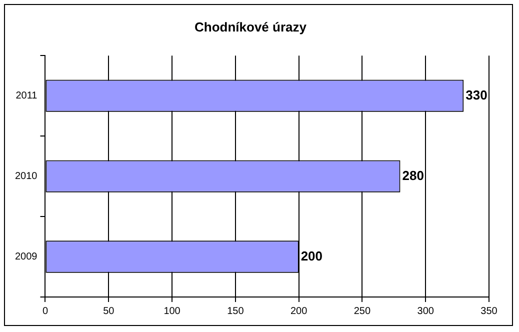 The image size is (519, 332). Describe the element at coordinates (45, 311) in the screenshot. I see `x-tick-label: 0` at that location.